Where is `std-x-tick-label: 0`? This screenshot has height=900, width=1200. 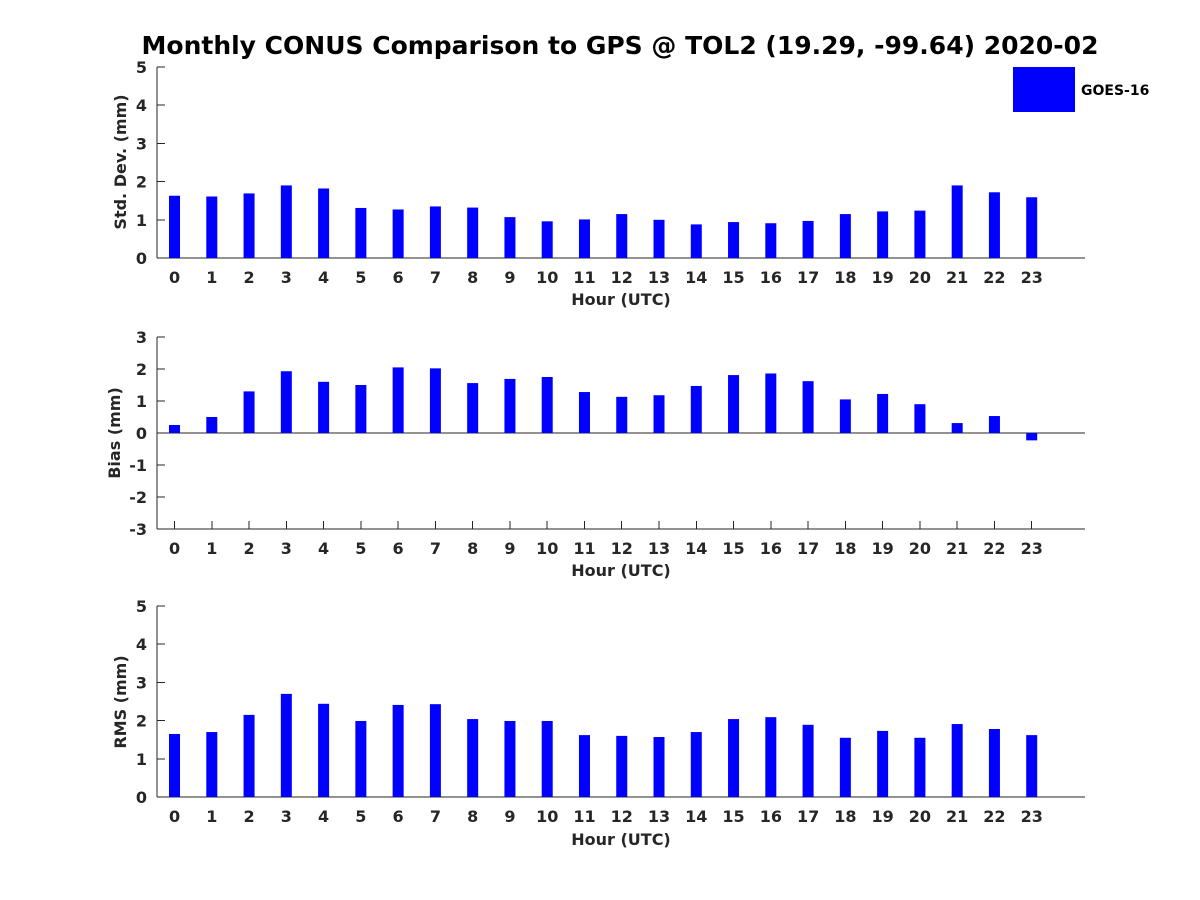 std-x-tick-label: 0 is located at coordinates (174, 277).